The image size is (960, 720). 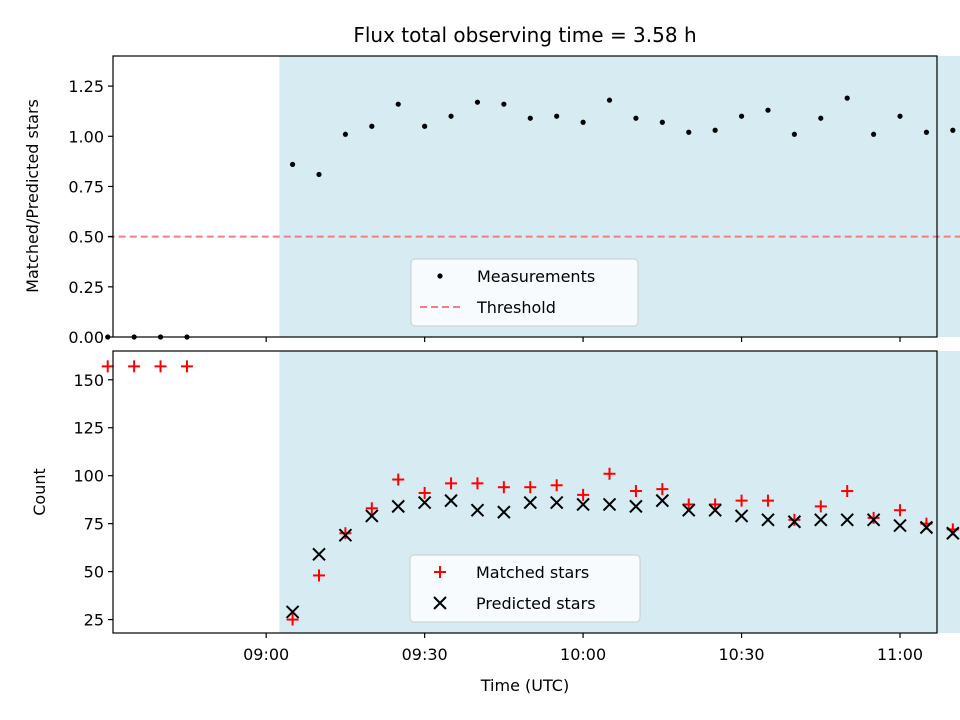 I want to click on ratio-y-tick-label: 1.25, so click(x=86, y=86).